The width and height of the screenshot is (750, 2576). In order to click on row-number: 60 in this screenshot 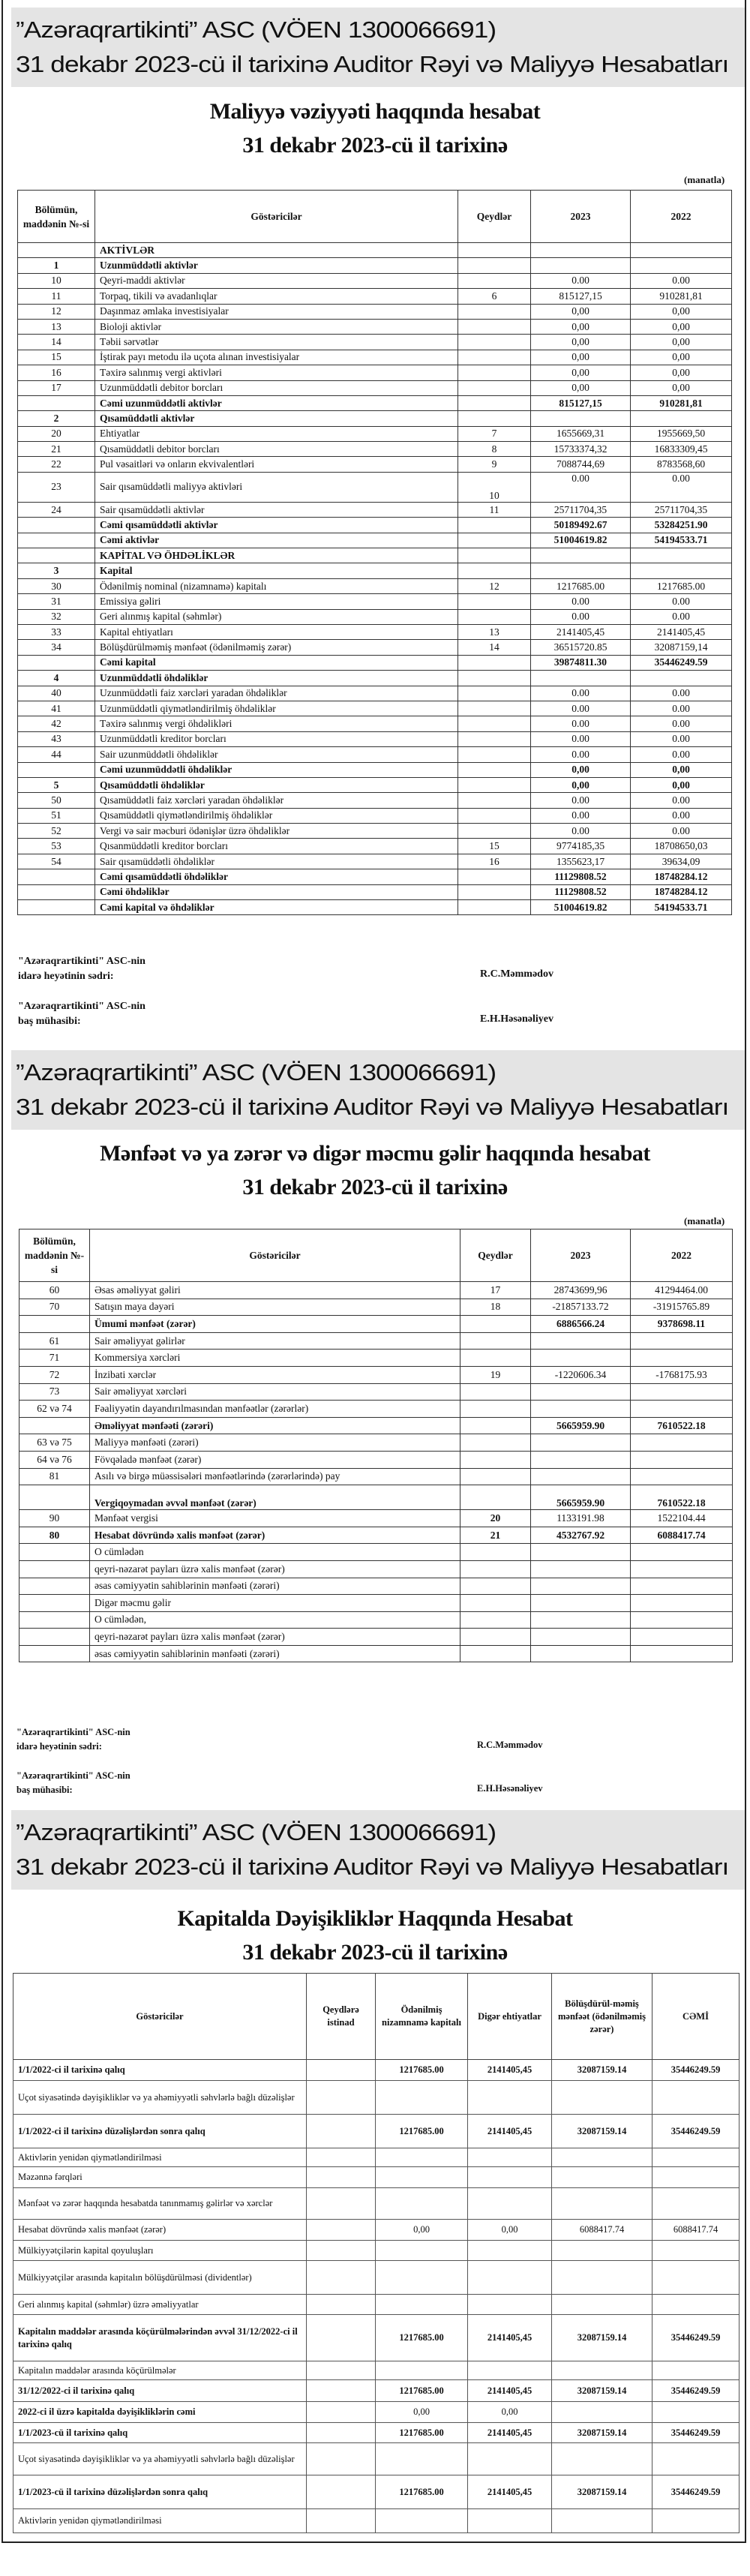, I will do `click(54, 1290)`.